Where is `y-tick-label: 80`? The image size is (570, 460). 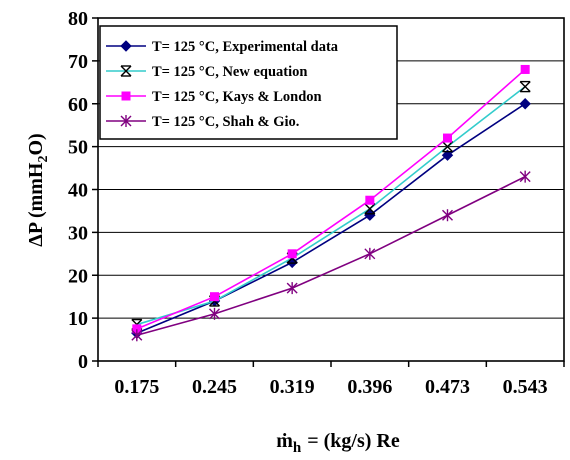 y-tick-label: 80 is located at coordinates (78, 19).